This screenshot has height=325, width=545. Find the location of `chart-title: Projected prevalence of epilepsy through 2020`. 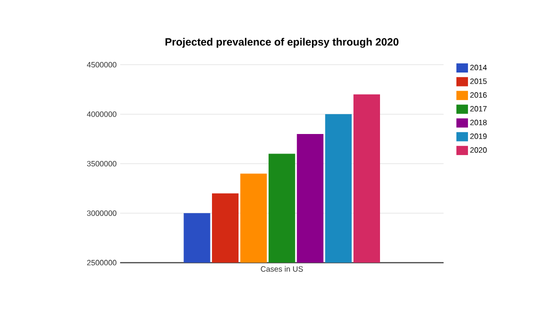

chart-title: Projected prevalence of epilepsy through 2020 is located at coordinates (282, 43).